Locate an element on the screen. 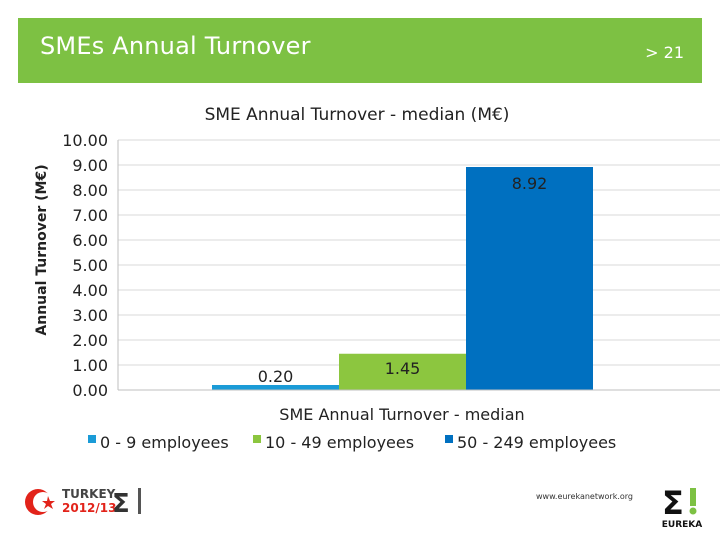  data-label: 8.92 is located at coordinates (530, 183).